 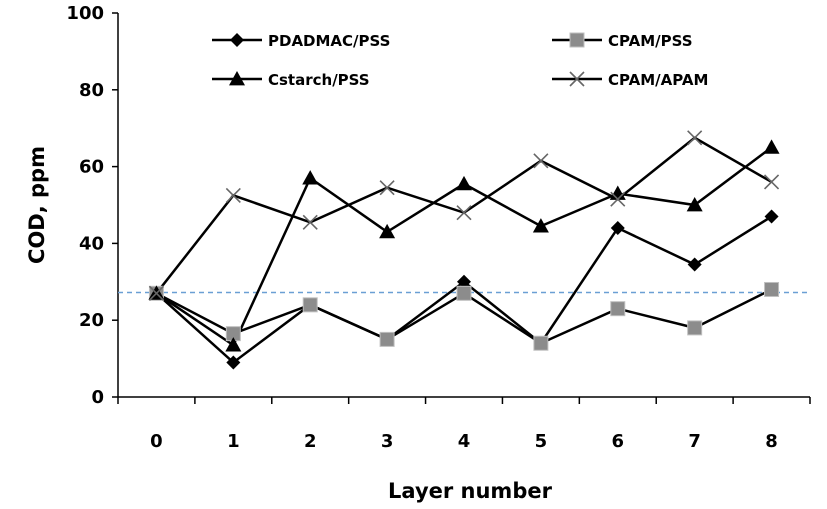 I want to click on legend-label: PDADMAC/PSS, so click(x=329, y=41).